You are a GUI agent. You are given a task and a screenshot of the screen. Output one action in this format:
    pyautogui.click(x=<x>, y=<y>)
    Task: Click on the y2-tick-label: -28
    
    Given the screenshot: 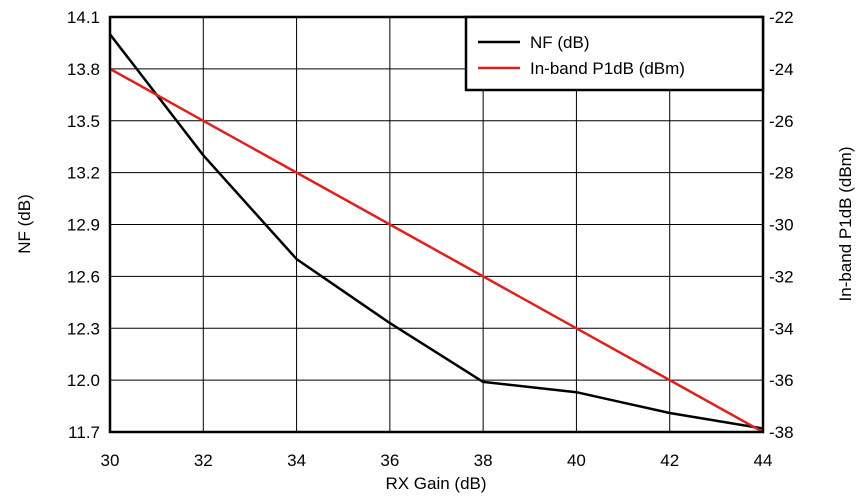 What is the action you would take?
    pyautogui.click(x=781, y=173)
    